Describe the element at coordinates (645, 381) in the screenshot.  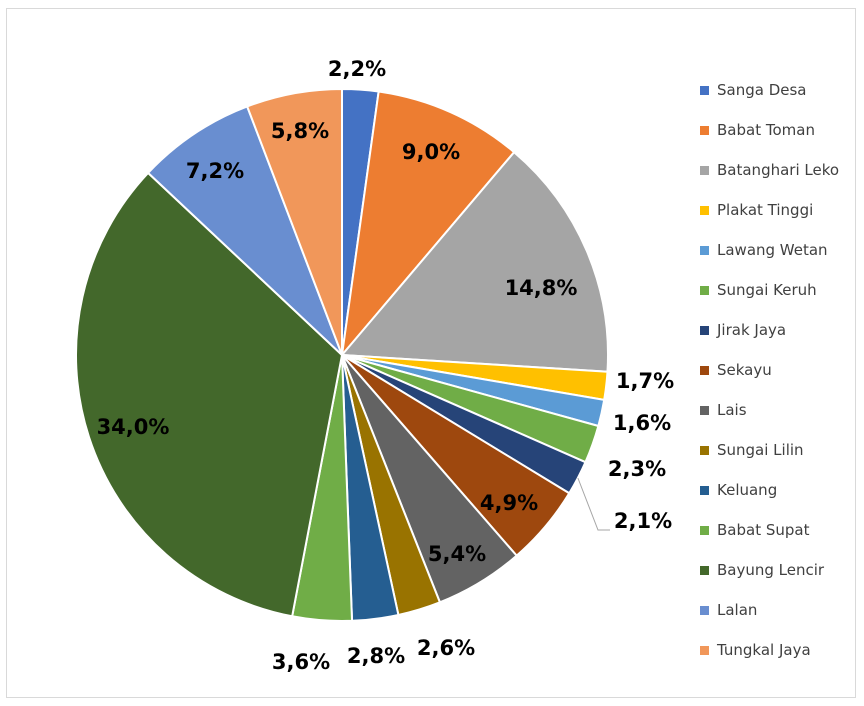
I see `data-label-plakat-tinggi: 1,7%` at that location.